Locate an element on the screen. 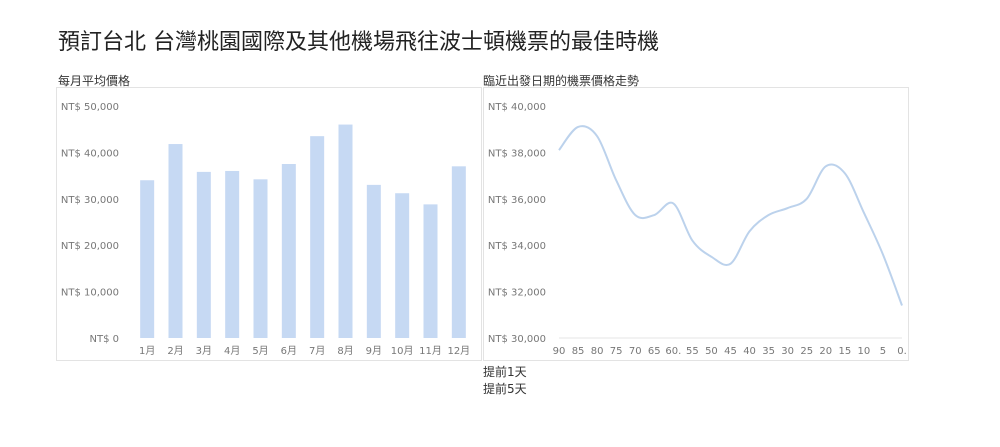 The height and width of the screenshot is (447, 1000). line-y-tick-label: NT$ 30,000 is located at coordinates (517, 339).